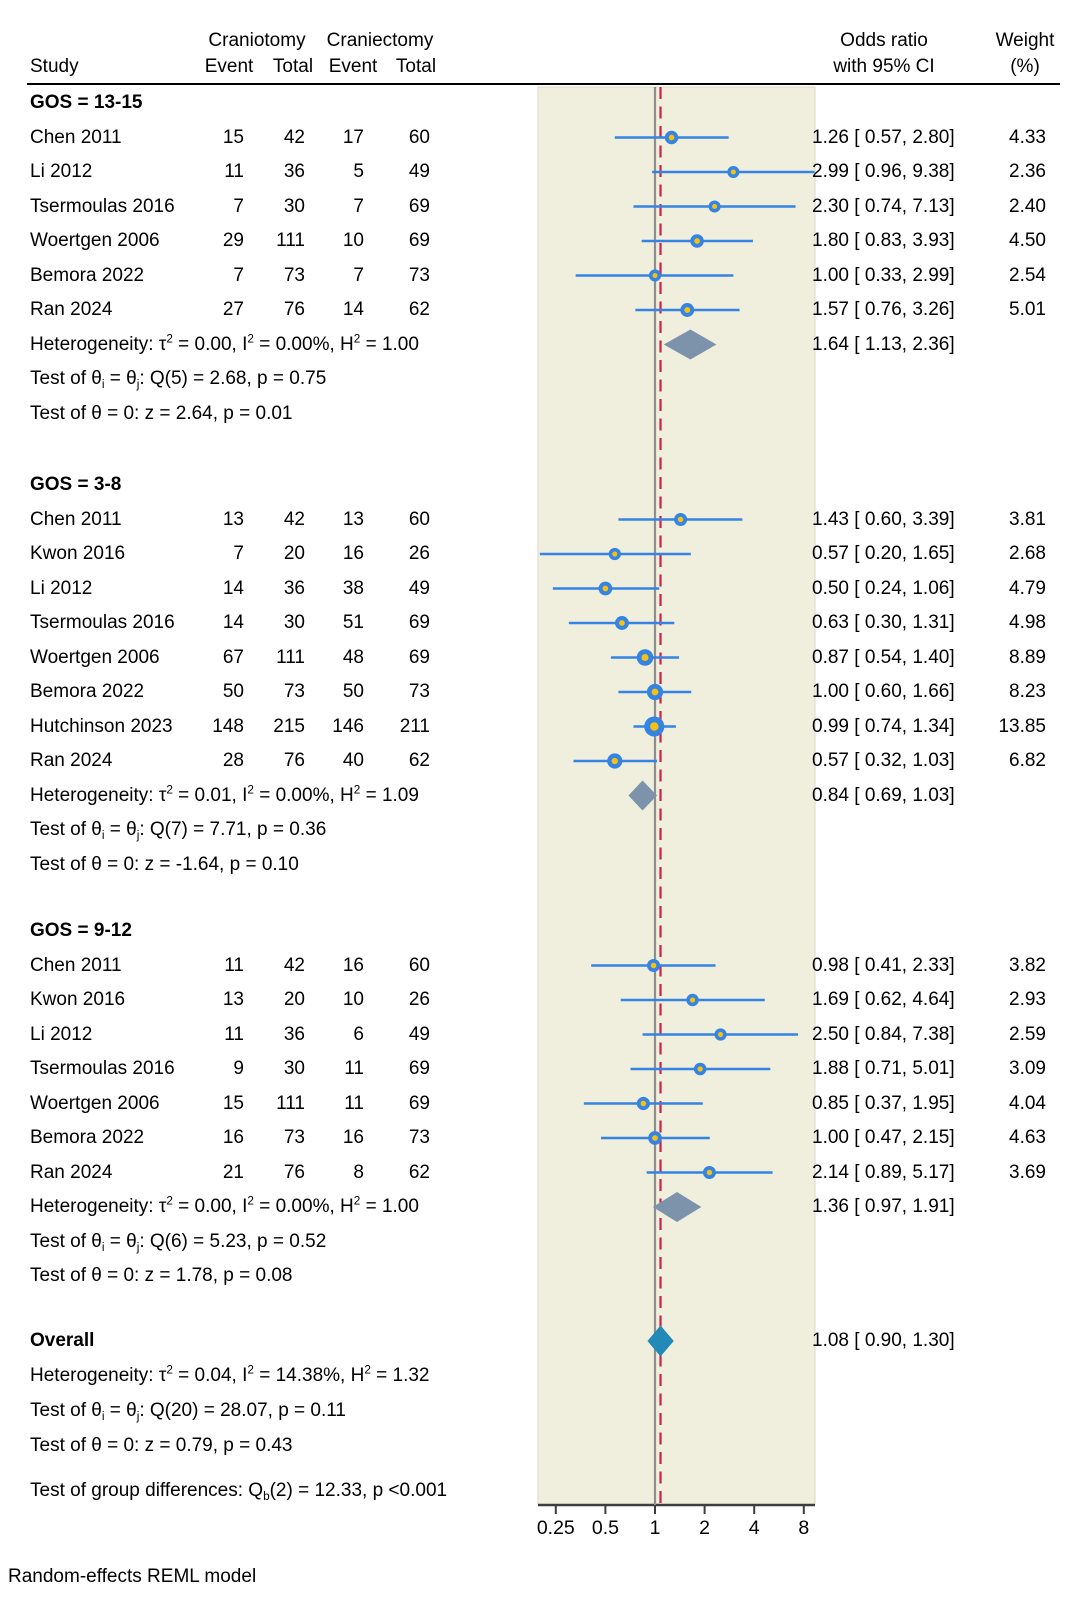  Describe the element at coordinates (62, 1340) in the screenshot. I see `overall-label: Overall` at that location.